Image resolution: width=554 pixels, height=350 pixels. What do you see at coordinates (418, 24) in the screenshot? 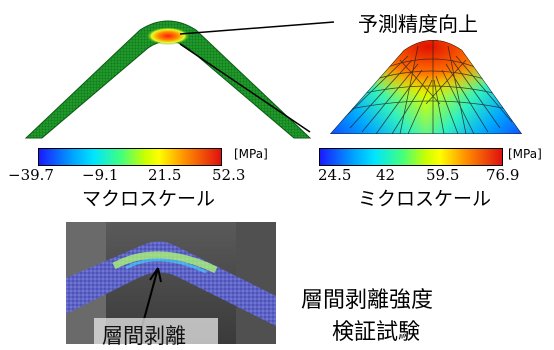
I see `prediction-accuracy-label: 予測精度向上` at bounding box center [418, 24].